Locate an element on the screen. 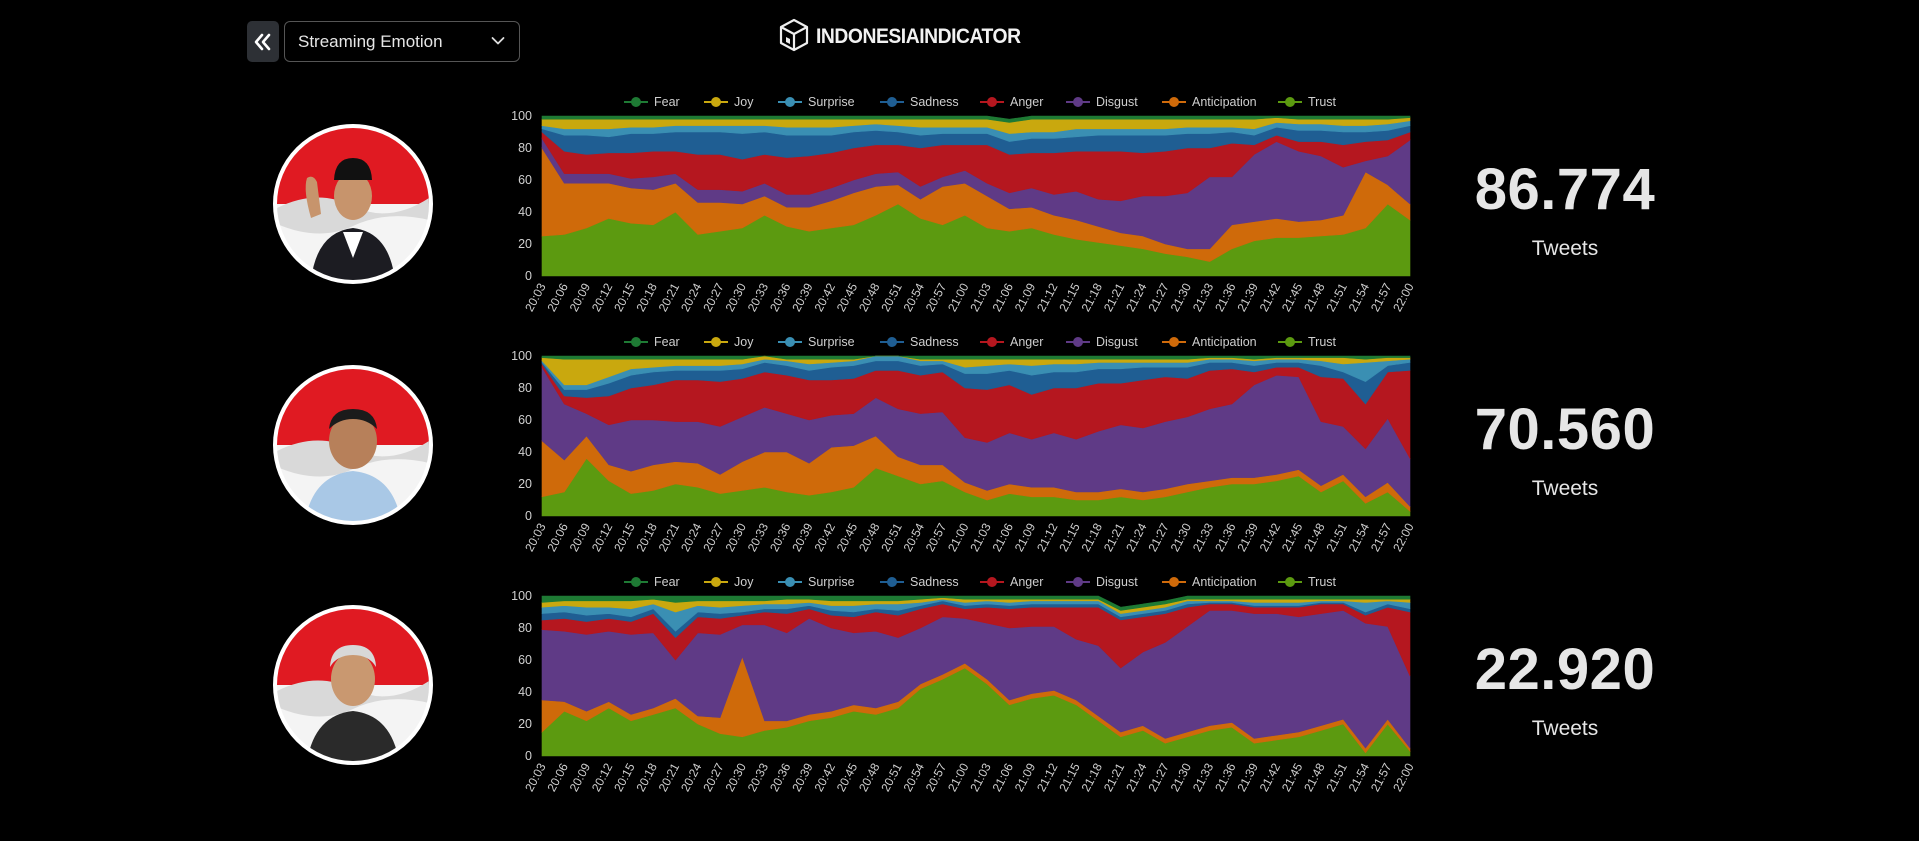 This screenshot has height=841, width=1919. legend-label: Sadness is located at coordinates (934, 342).